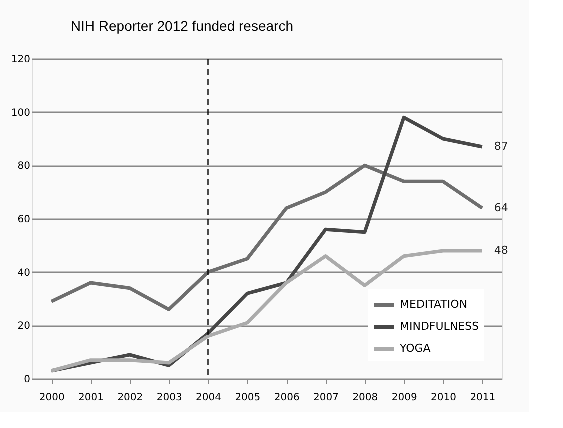  Describe the element at coordinates (169, 398) in the screenshot. I see `x-tick-label: 2003` at that location.